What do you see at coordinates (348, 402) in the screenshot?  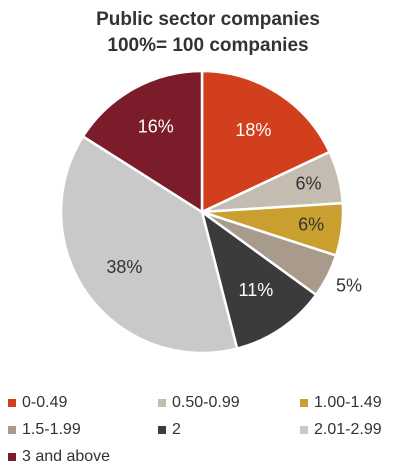 I see `legend-label: 1.00-1.49` at bounding box center [348, 402].